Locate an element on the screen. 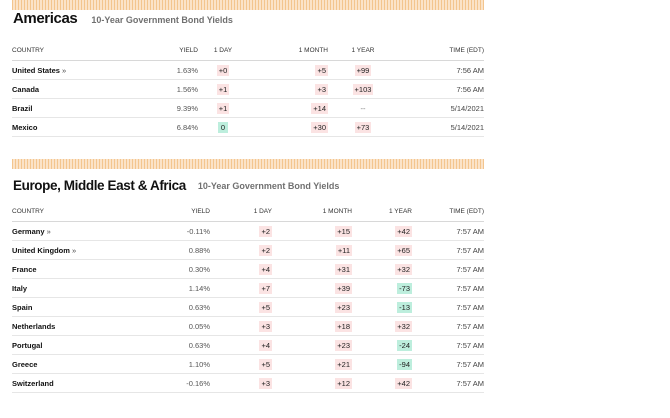  change-1-month: +5 is located at coordinates (321, 70).